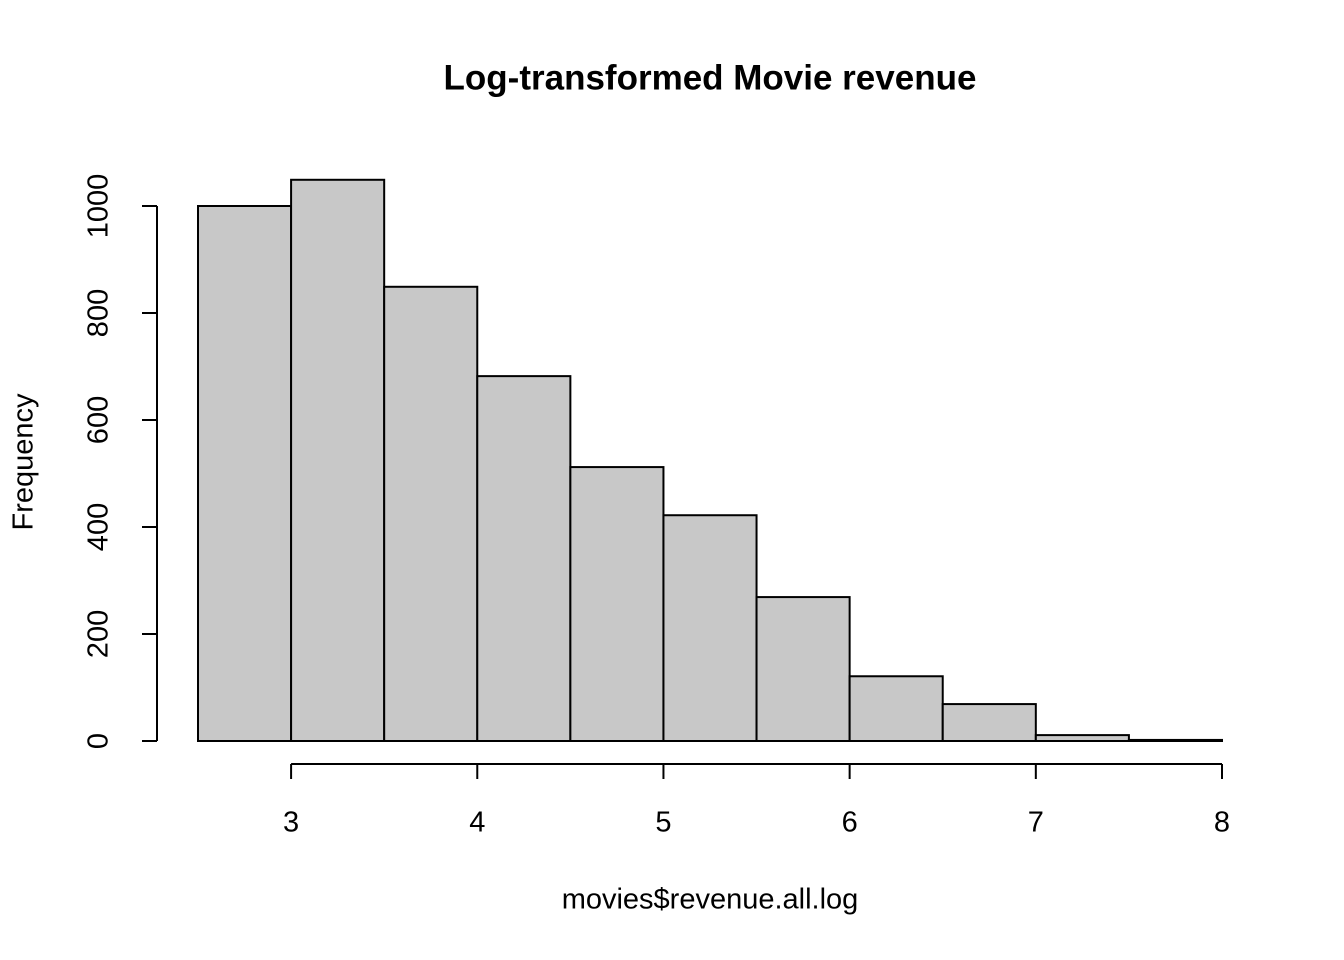 The height and width of the screenshot is (960, 1344). I want to click on x-tick-label: 3, so click(291, 823).